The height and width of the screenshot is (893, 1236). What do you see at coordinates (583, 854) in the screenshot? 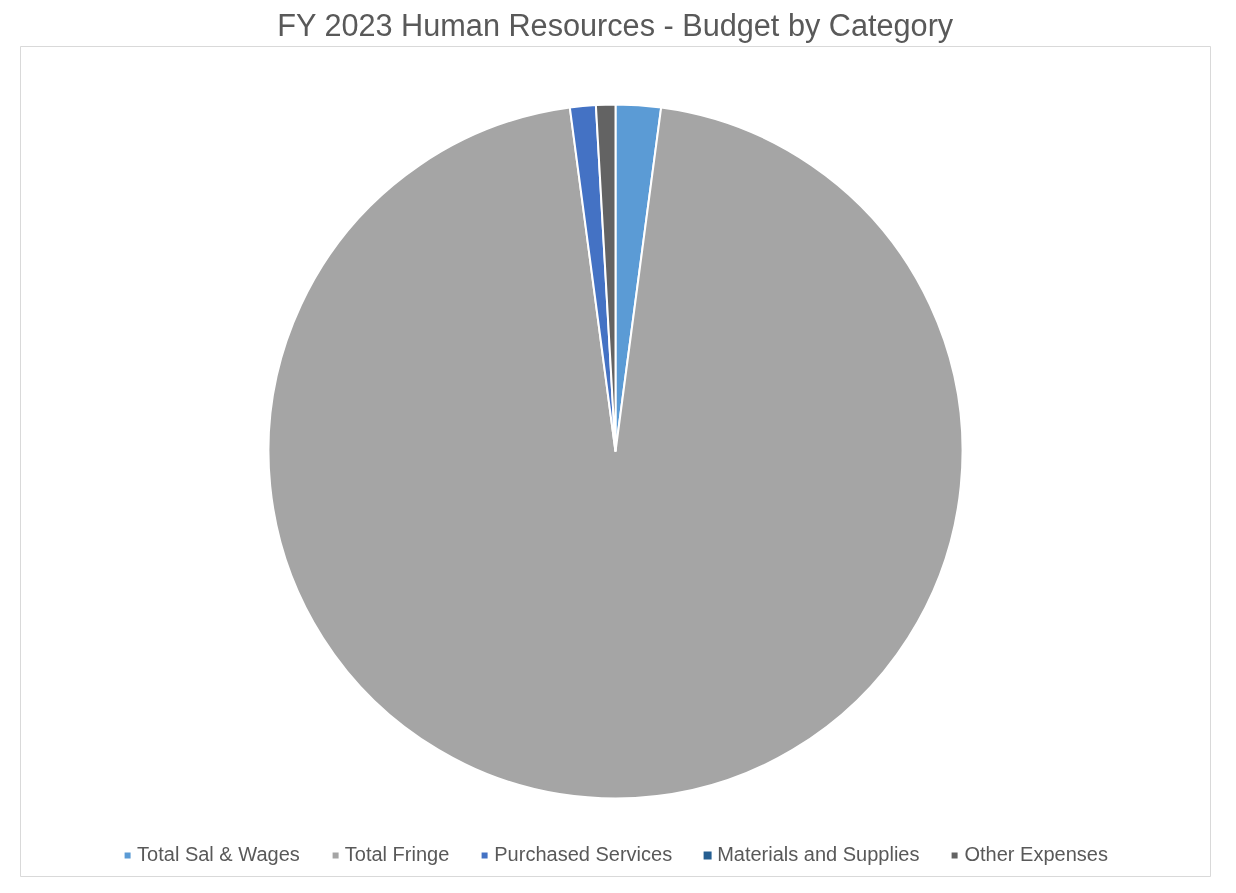
I see `legend-label: Purchased Services` at bounding box center [583, 854].